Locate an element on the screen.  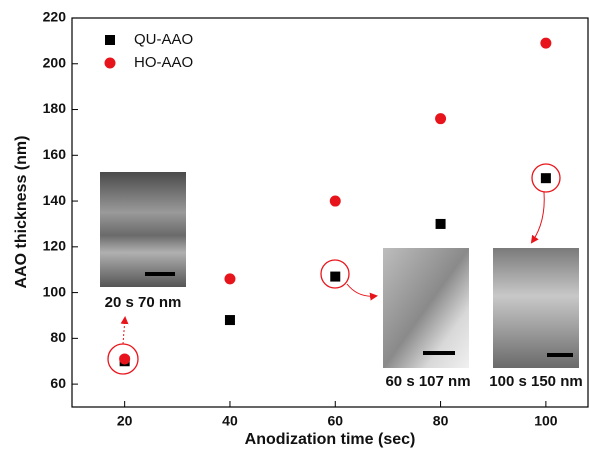
legend-label: QU-AAO is located at coordinates (163, 39).